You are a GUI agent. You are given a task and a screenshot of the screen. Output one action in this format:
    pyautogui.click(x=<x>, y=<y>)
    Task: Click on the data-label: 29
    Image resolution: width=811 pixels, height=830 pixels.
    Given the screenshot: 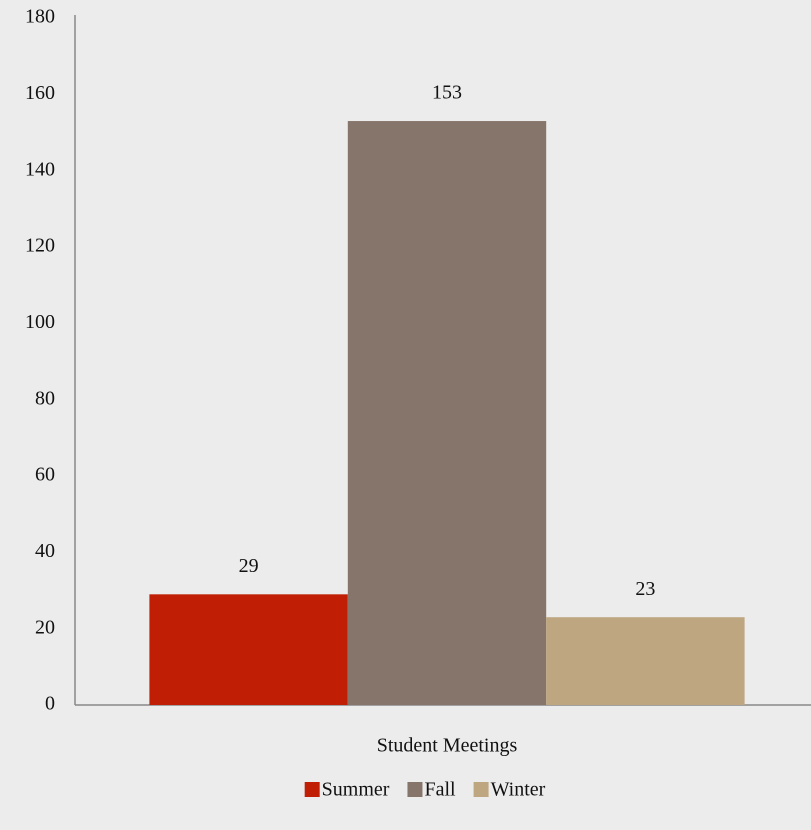 What is the action you would take?
    pyautogui.click(x=249, y=566)
    